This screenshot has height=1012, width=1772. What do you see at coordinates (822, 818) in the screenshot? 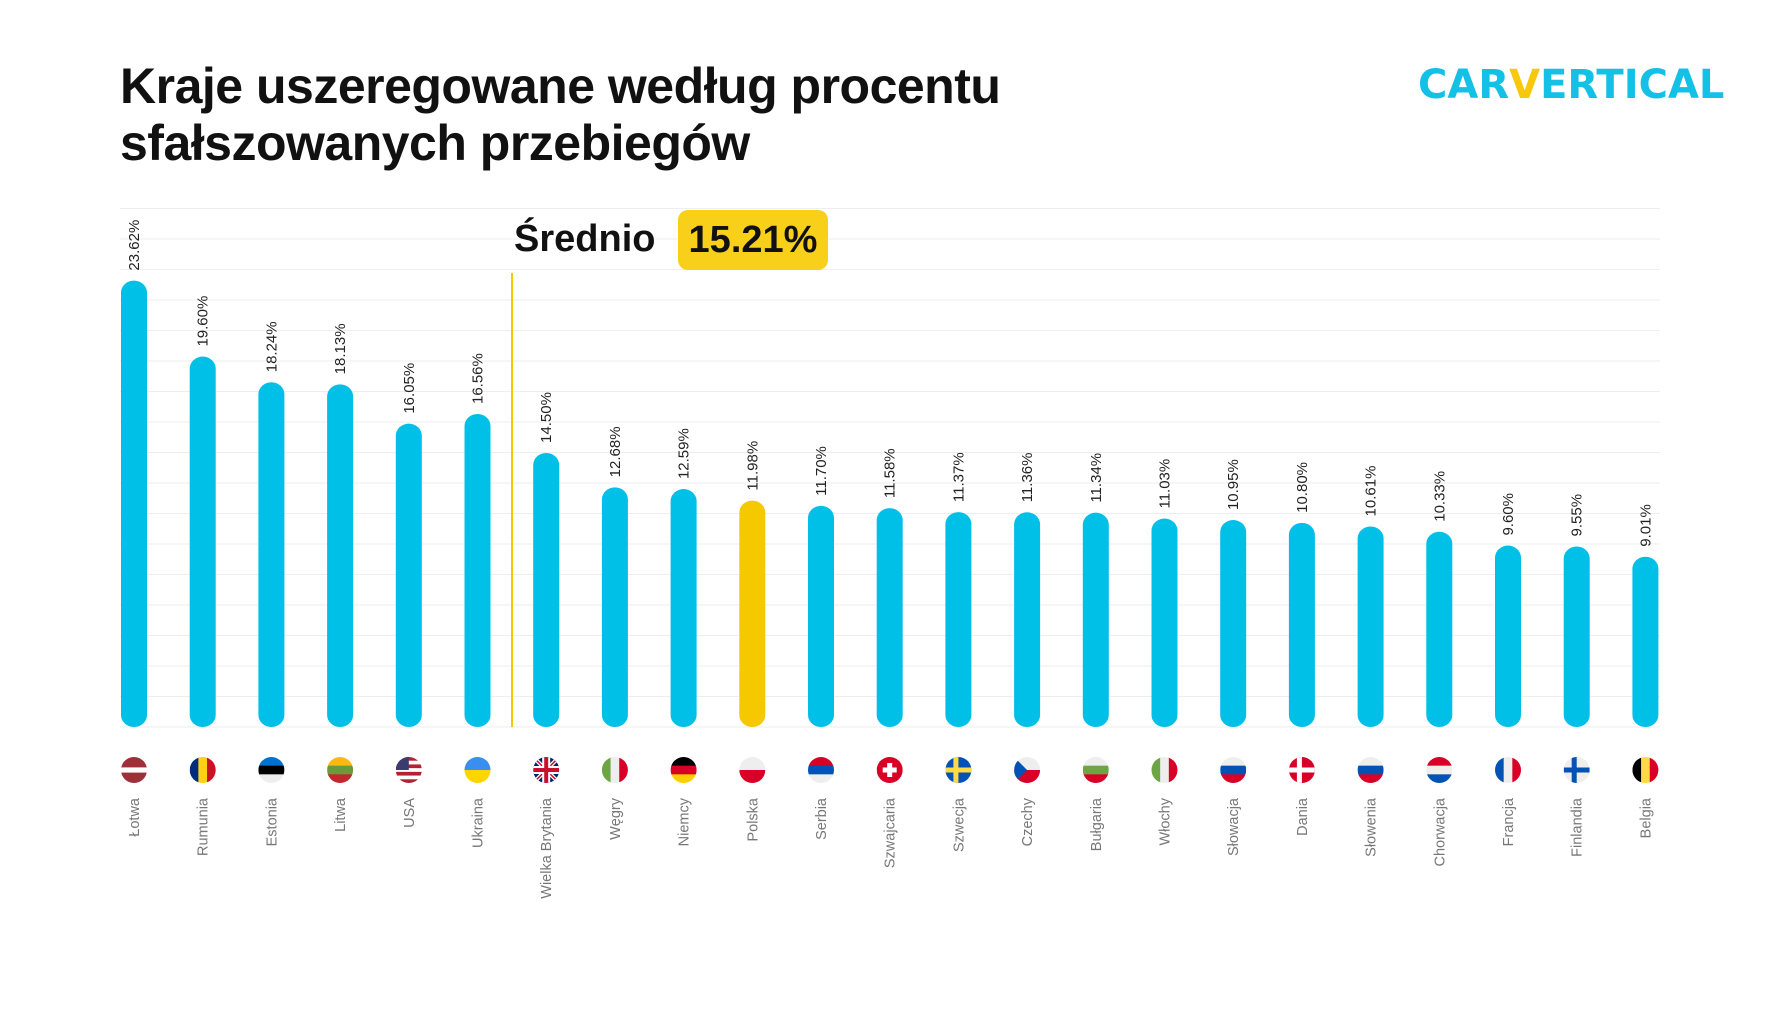
I see `category-label: Serbia` at bounding box center [822, 818].